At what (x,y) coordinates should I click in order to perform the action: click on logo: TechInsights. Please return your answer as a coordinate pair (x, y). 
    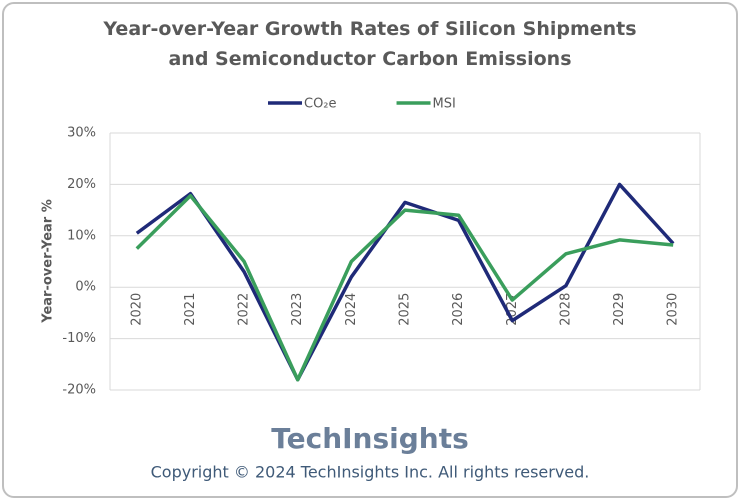
    Looking at the image, I should click on (370, 438).